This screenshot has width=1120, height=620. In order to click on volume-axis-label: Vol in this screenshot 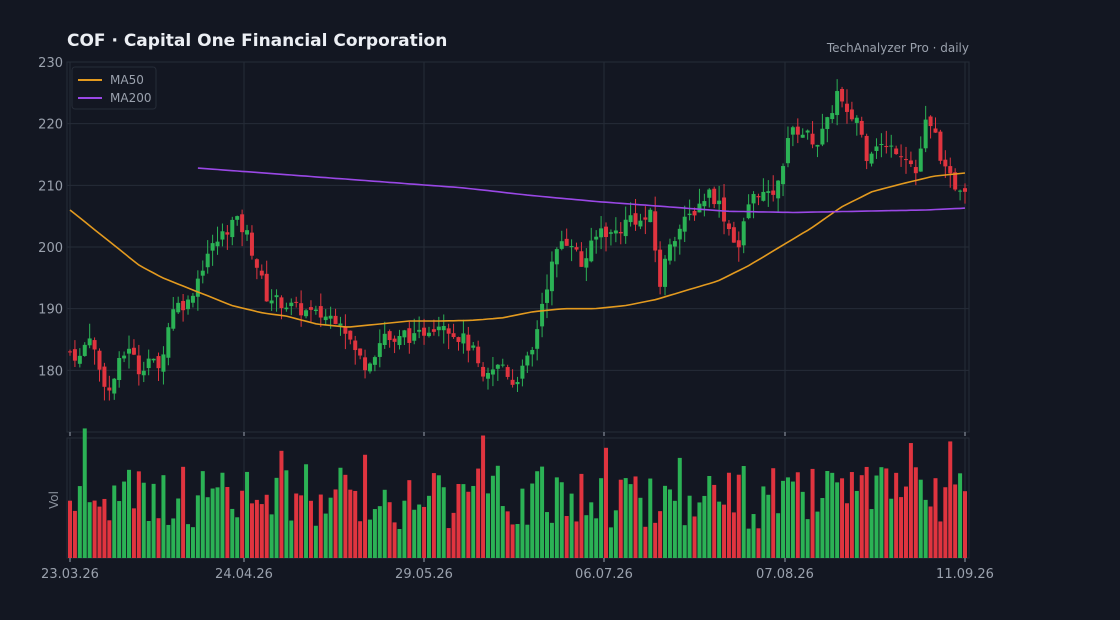, I will do `click(54, 500)`.